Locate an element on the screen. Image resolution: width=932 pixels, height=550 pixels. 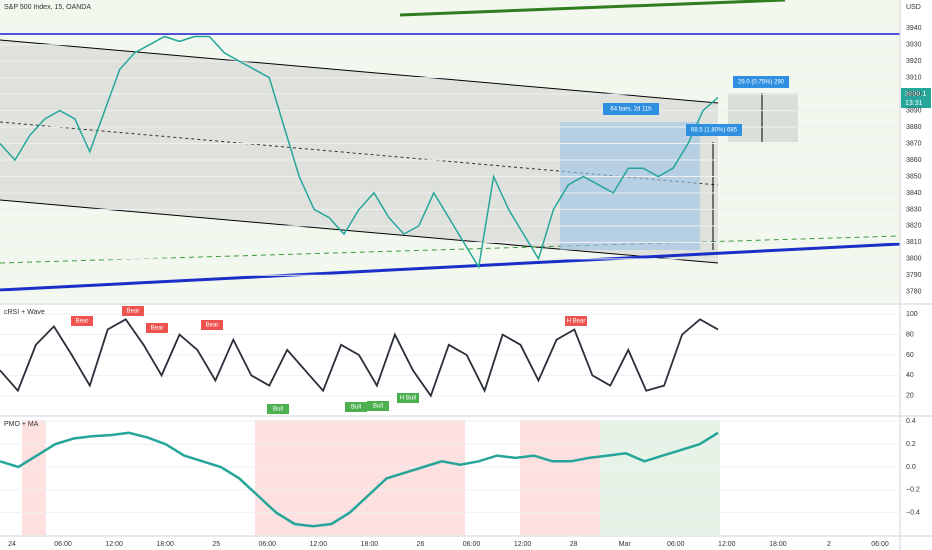
y-tick-label: 40 is located at coordinates (910, 375).